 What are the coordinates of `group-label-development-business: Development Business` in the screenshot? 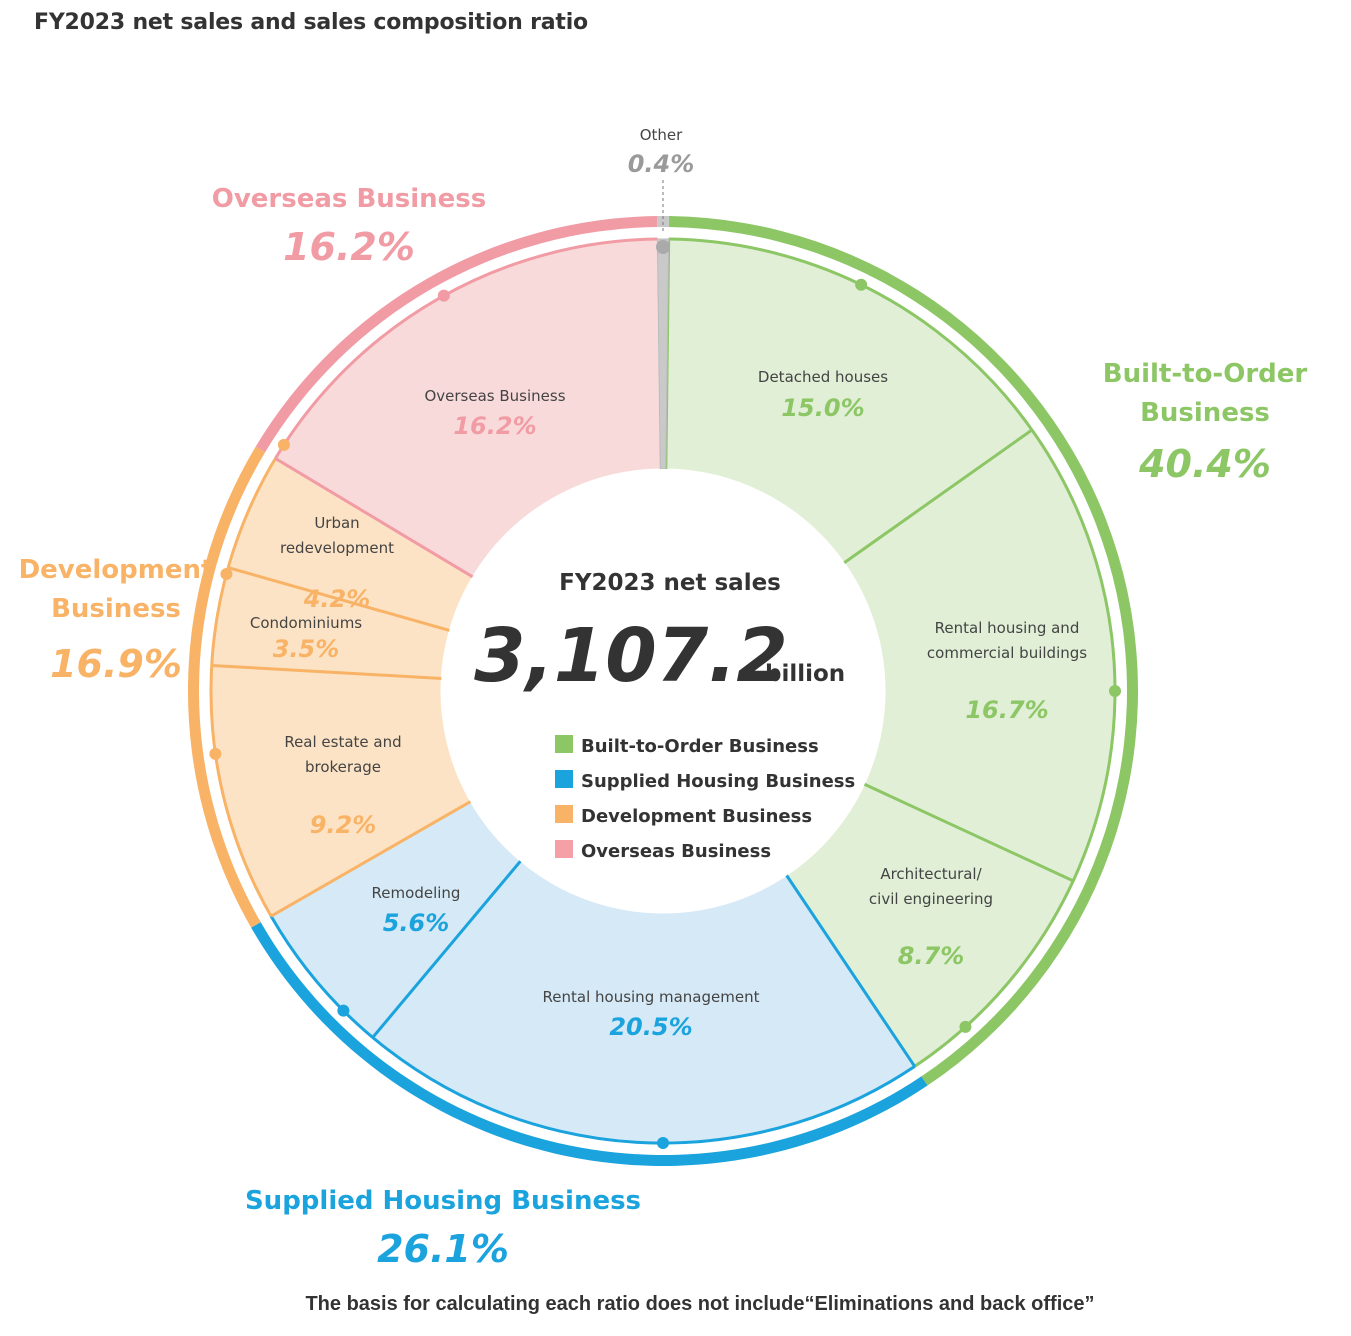 It's located at (116, 589).